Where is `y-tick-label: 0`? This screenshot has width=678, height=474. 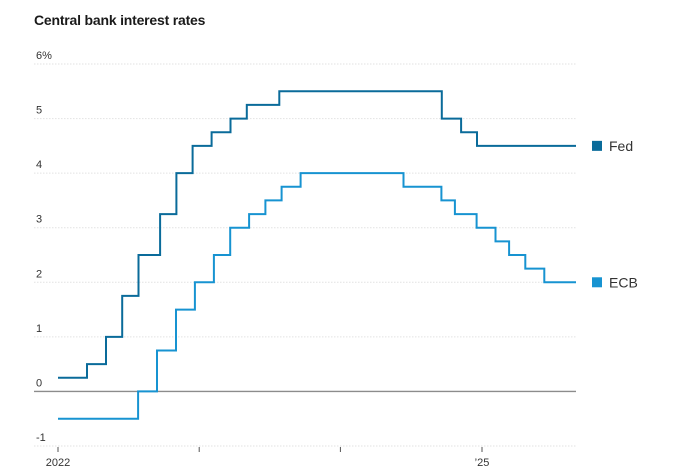 y-tick-label: 0 is located at coordinates (39, 383).